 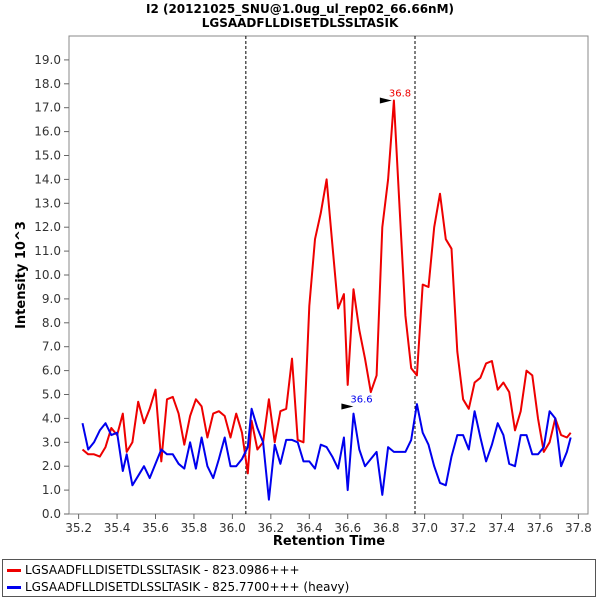 I want to click on x-axis-title: Retention Time, so click(x=329, y=541).